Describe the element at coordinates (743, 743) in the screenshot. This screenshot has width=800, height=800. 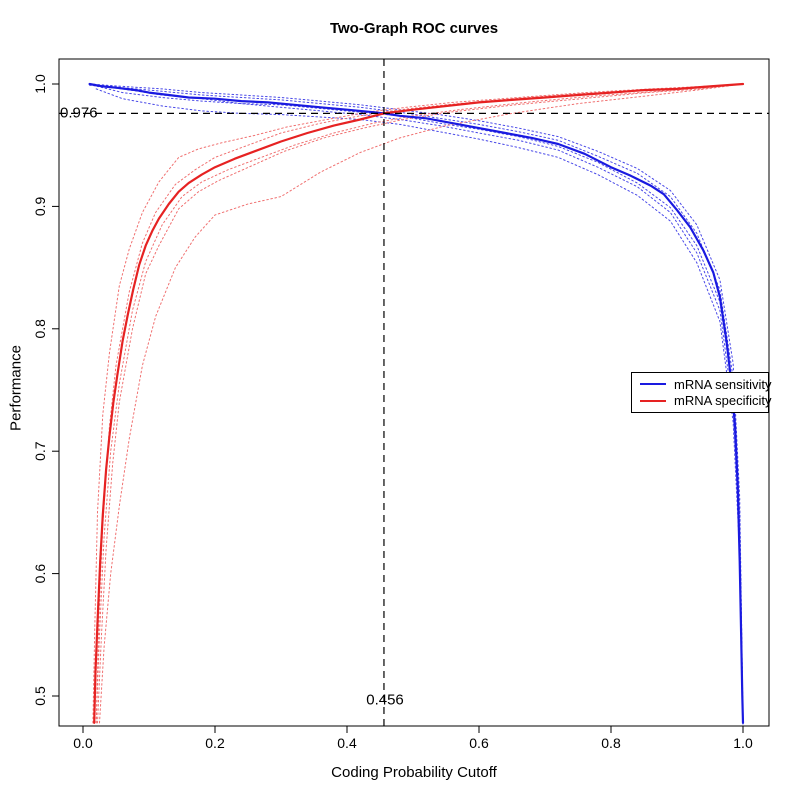
I see `x-tick-label: 1.0` at that location.